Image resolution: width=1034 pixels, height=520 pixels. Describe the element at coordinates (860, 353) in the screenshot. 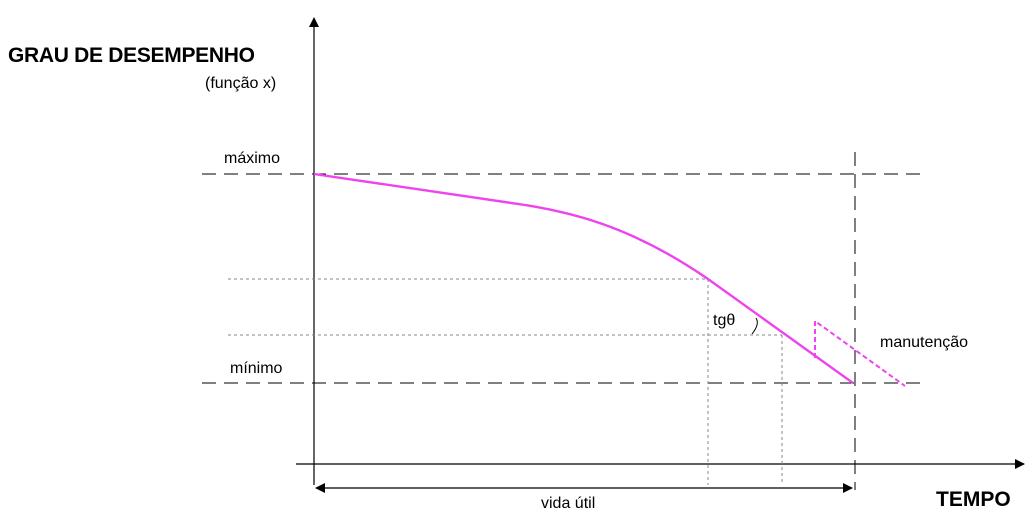

I see `maintenance-path` at that location.